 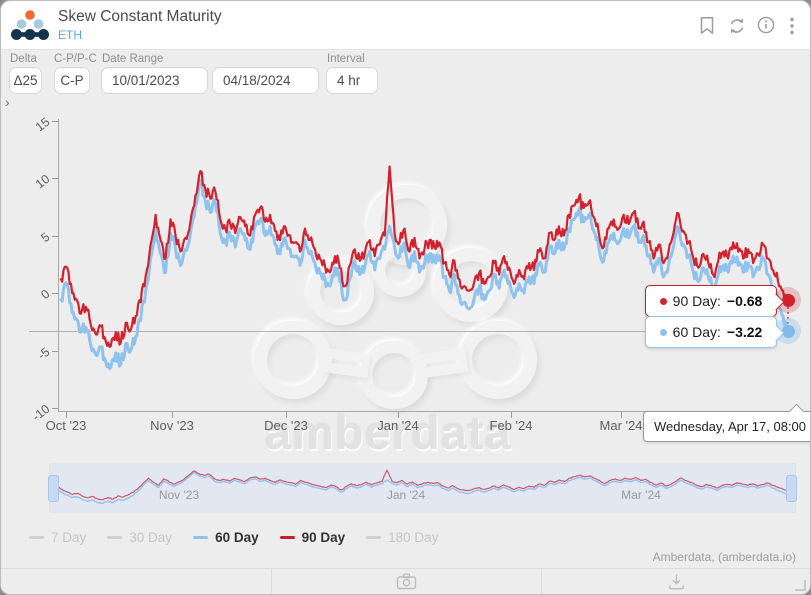 What do you see at coordinates (42, 181) in the screenshot?
I see `y-axis-tick-label: 10` at bounding box center [42, 181].